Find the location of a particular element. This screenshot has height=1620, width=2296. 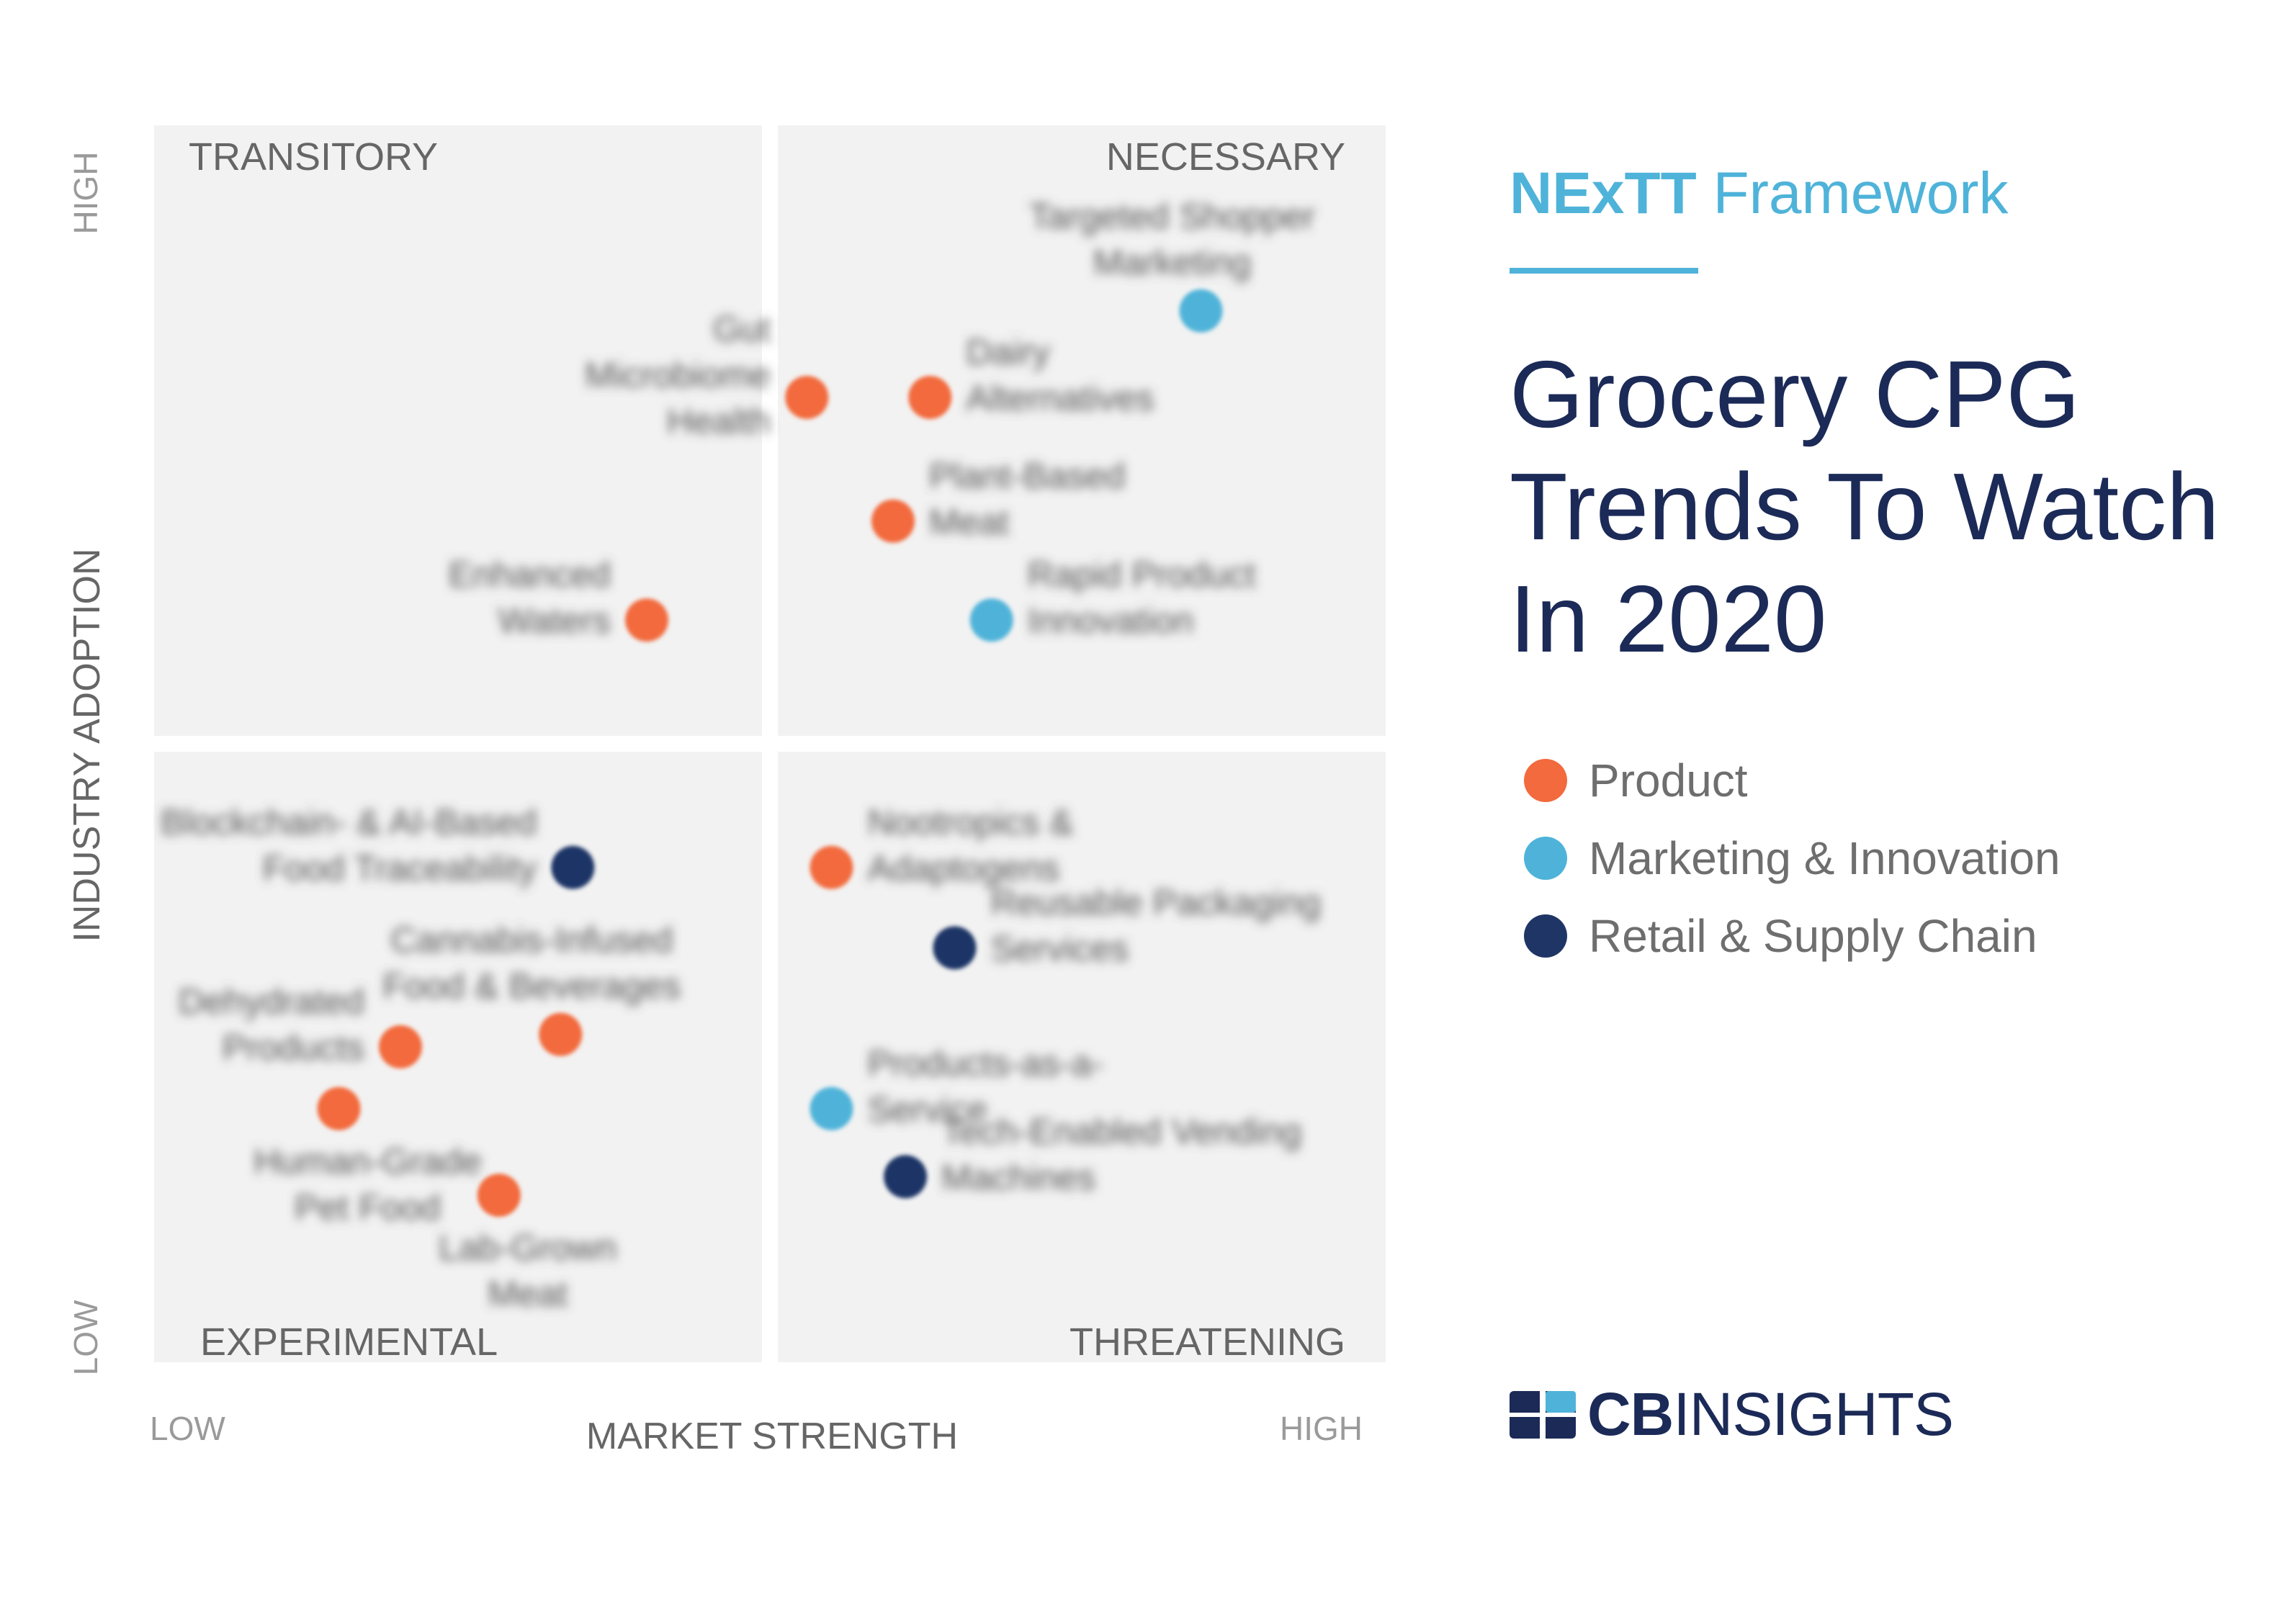

trend-point: Nootropics & Adaptogens is located at coordinates (942, 845).